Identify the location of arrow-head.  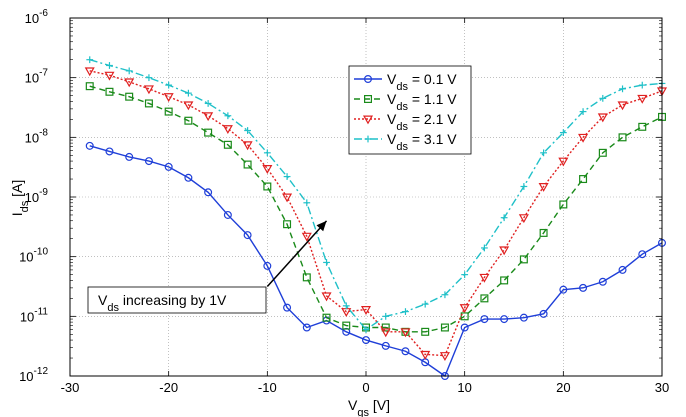
(321, 226).